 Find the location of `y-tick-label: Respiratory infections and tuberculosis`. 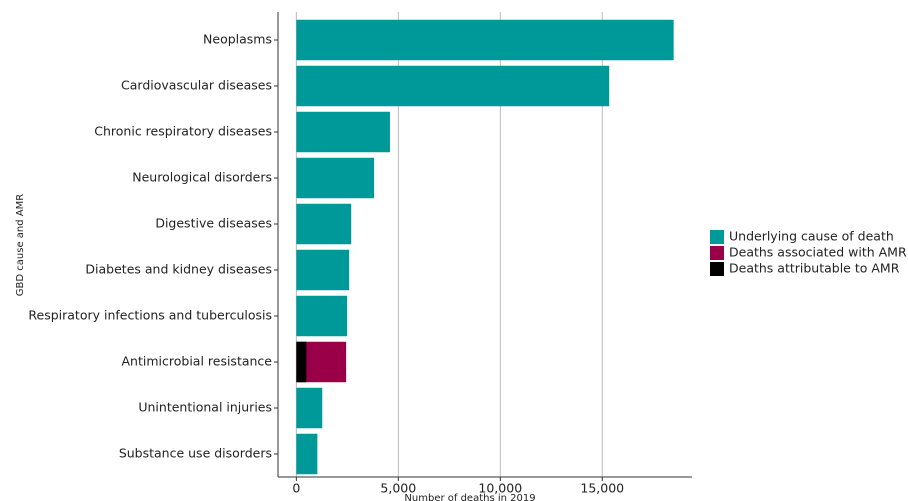

y-tick-label: Respiratory infections and tuberculosis is located at coordinates (150, 315).